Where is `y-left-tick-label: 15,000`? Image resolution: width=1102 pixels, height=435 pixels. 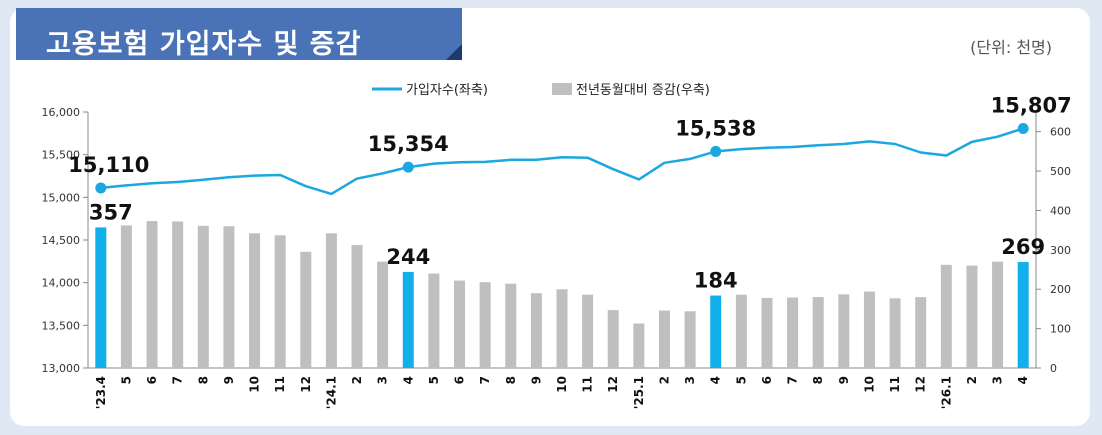
y-left-tick-label: 15,000 is located at coordinates (61, 197).